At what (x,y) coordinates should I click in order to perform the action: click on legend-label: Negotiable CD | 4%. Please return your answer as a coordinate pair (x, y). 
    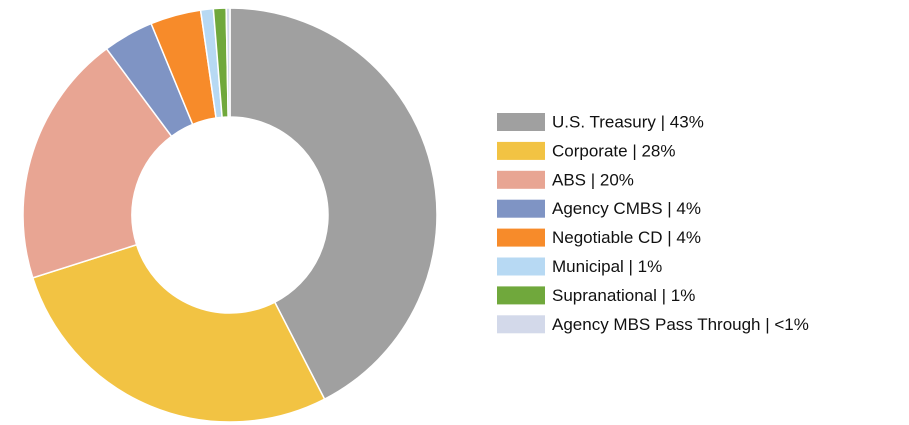
    Looking at the image, I should click on (626, 237).